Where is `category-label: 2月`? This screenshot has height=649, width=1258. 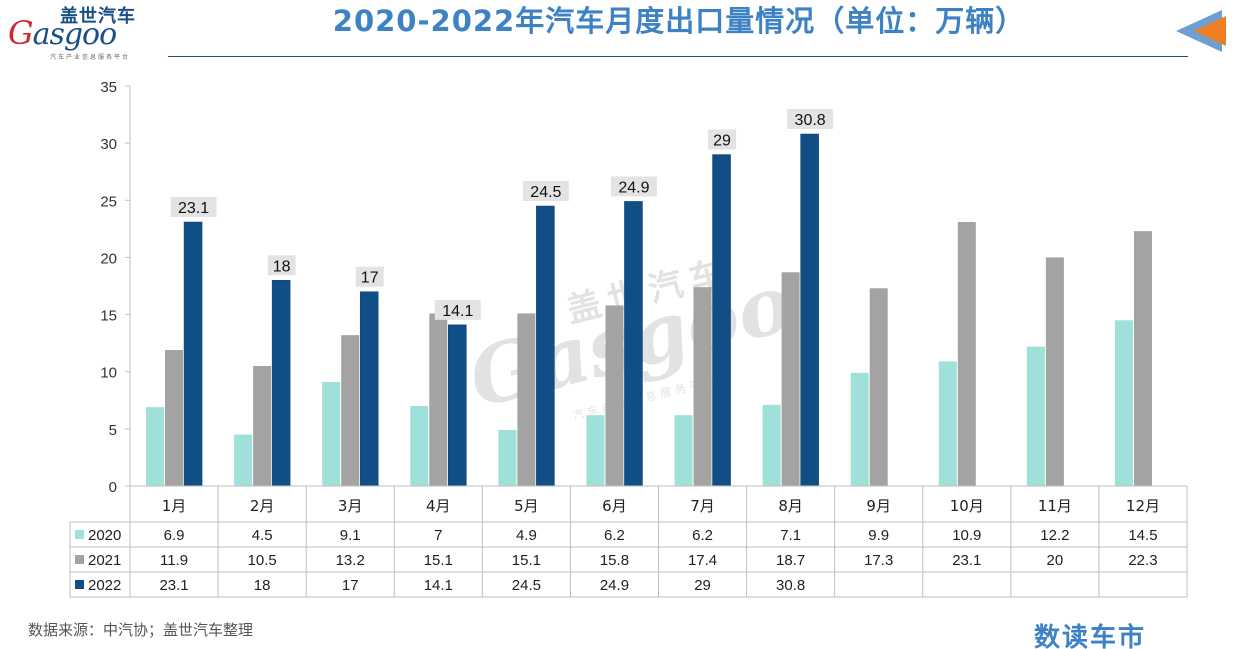
category-label: 2月 is located at coordinates (262, 506).